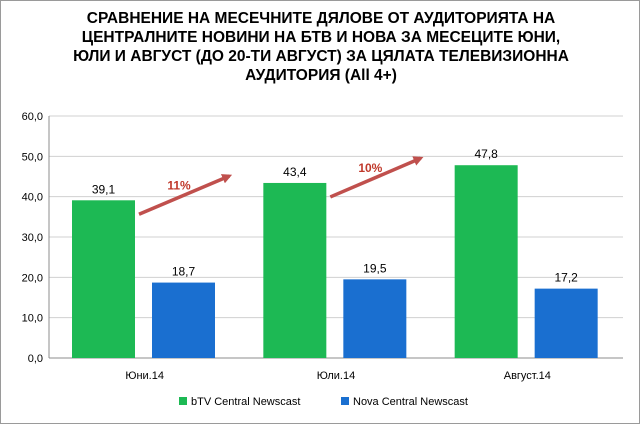 The image size is (640, 424). I want to click on y-tick-label: 30,0, so click(32, 238).